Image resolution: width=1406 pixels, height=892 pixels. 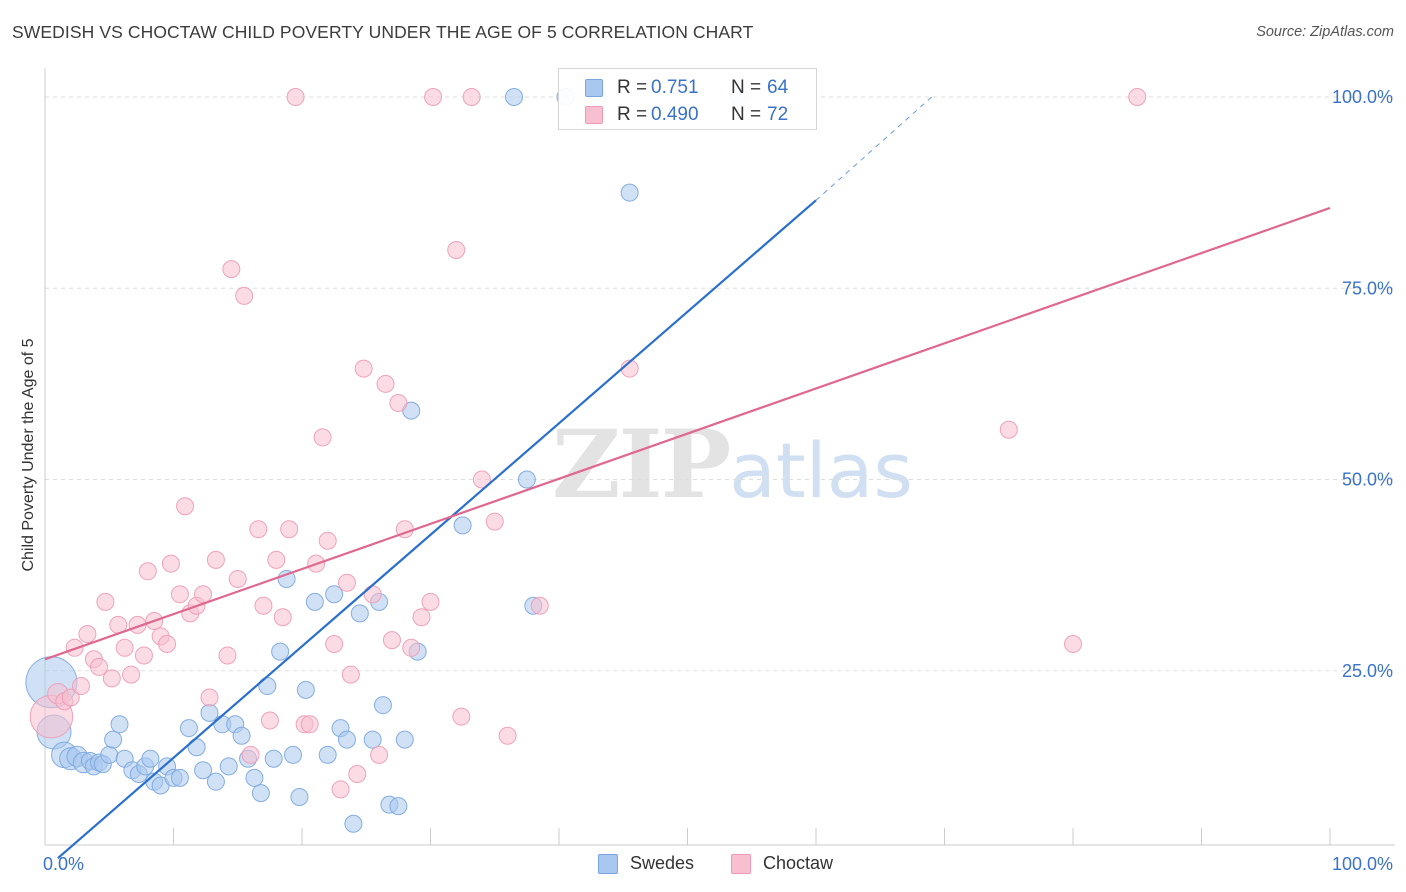 I want to click on choctaw-swatch, so click(x=594, y=115).